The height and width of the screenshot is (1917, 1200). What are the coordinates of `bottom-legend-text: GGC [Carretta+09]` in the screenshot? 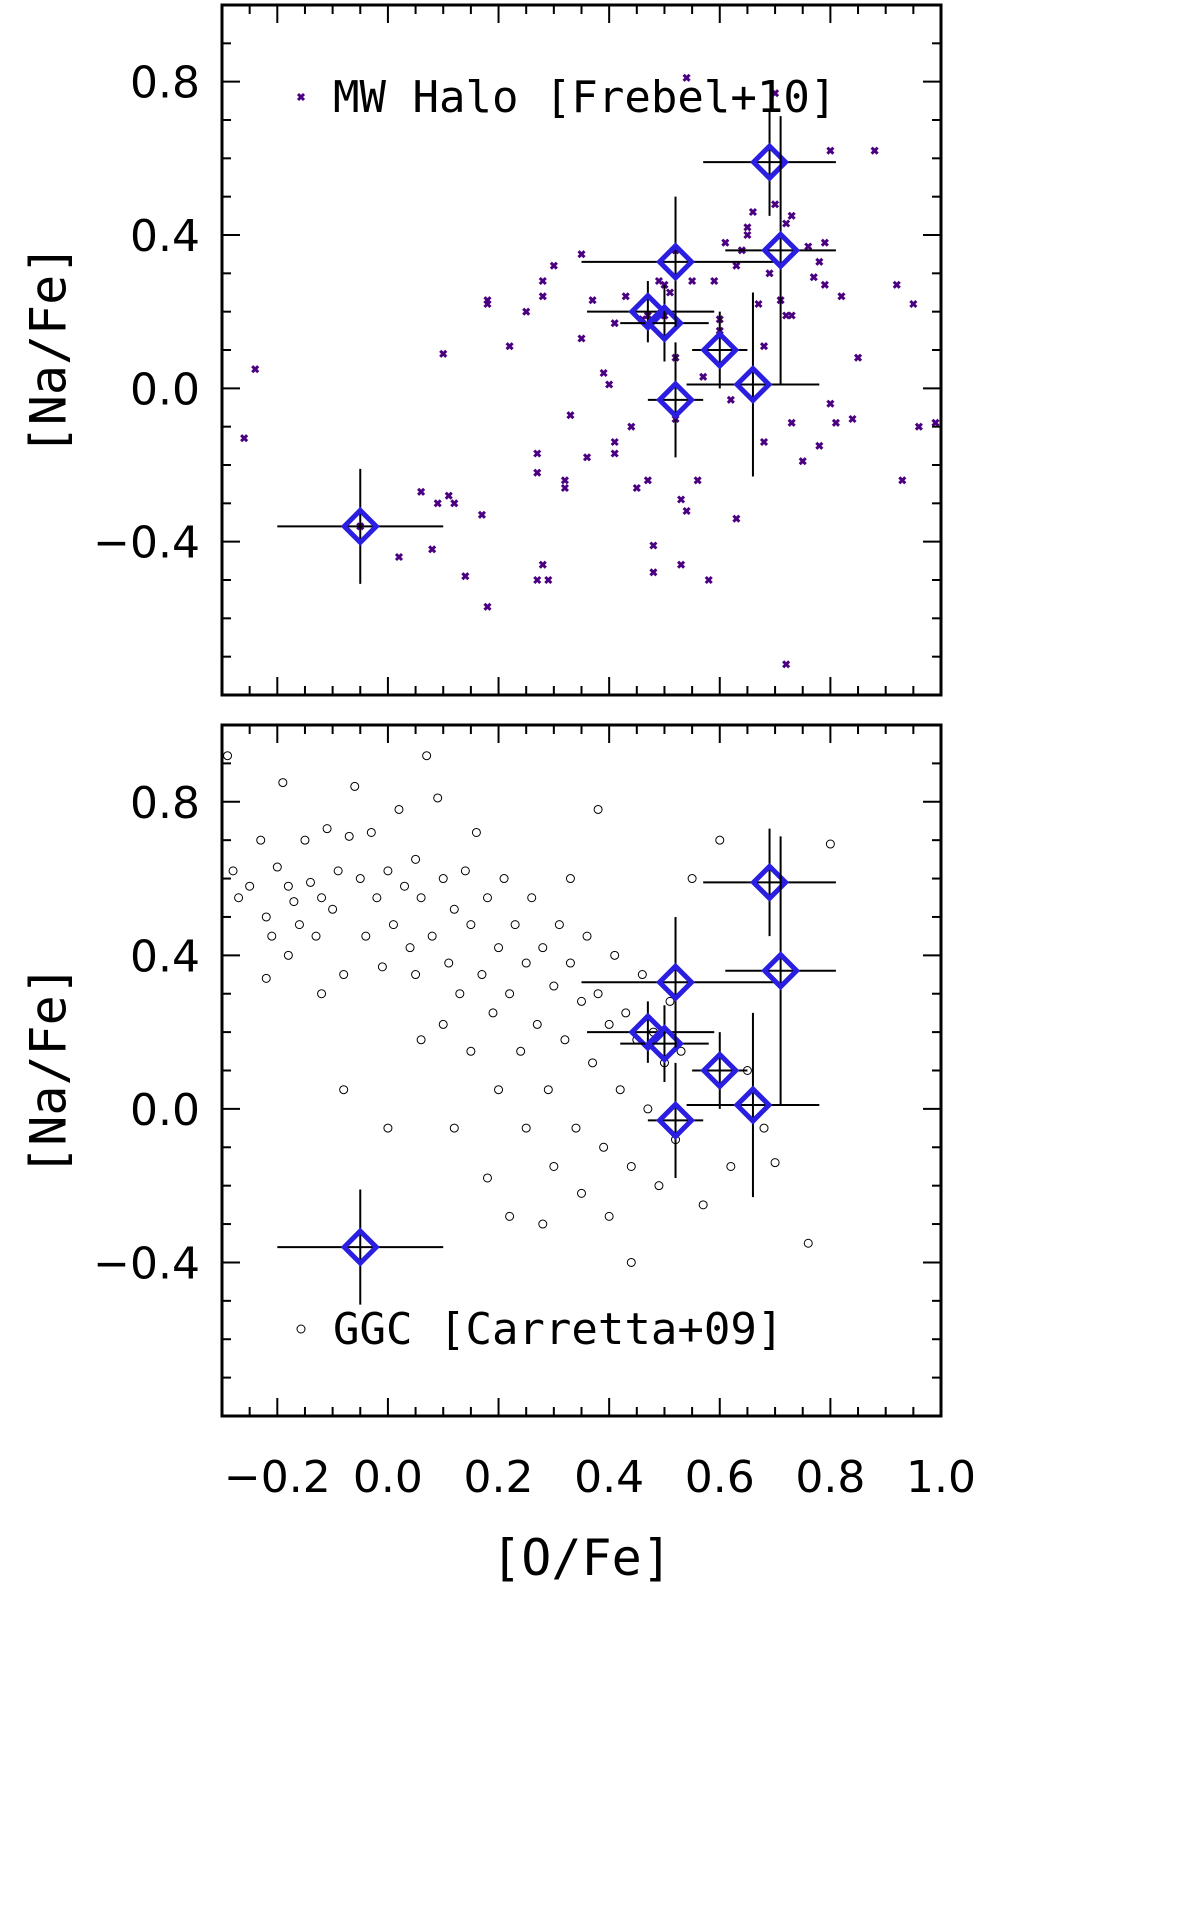 It's located at (558, 1329).